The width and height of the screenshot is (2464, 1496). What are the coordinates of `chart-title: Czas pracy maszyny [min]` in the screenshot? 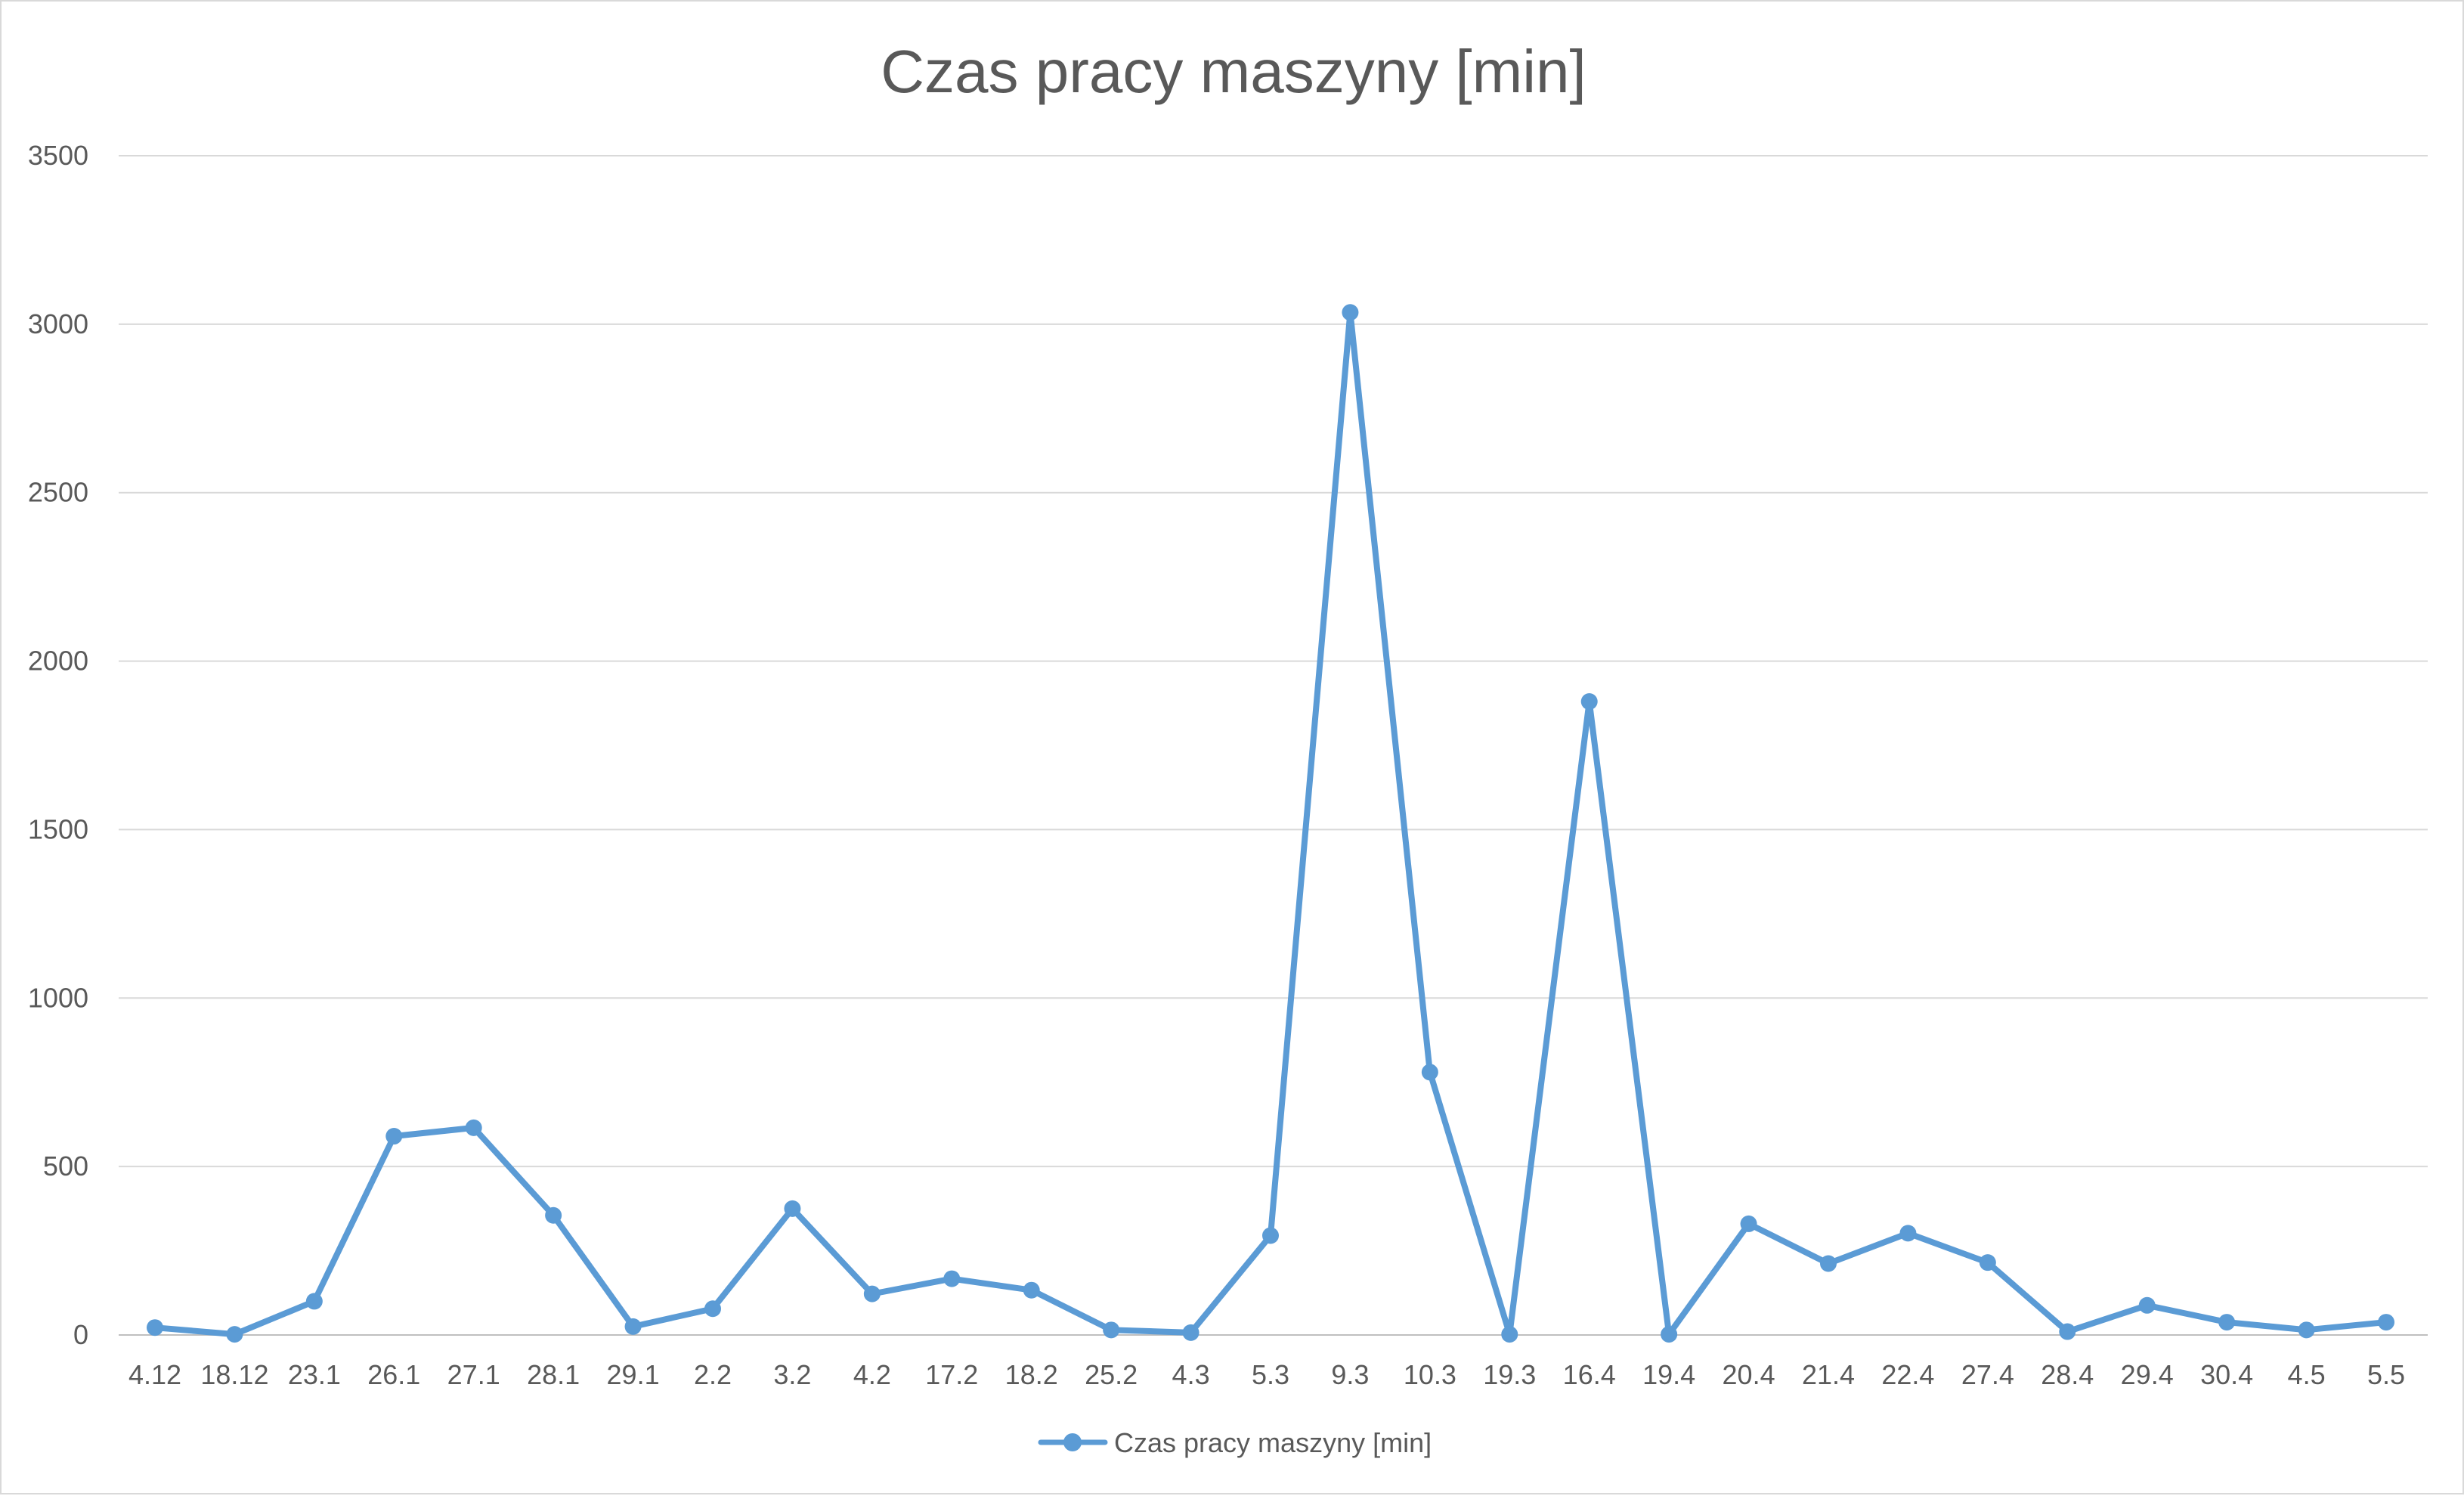 It's located at (1233, 71).